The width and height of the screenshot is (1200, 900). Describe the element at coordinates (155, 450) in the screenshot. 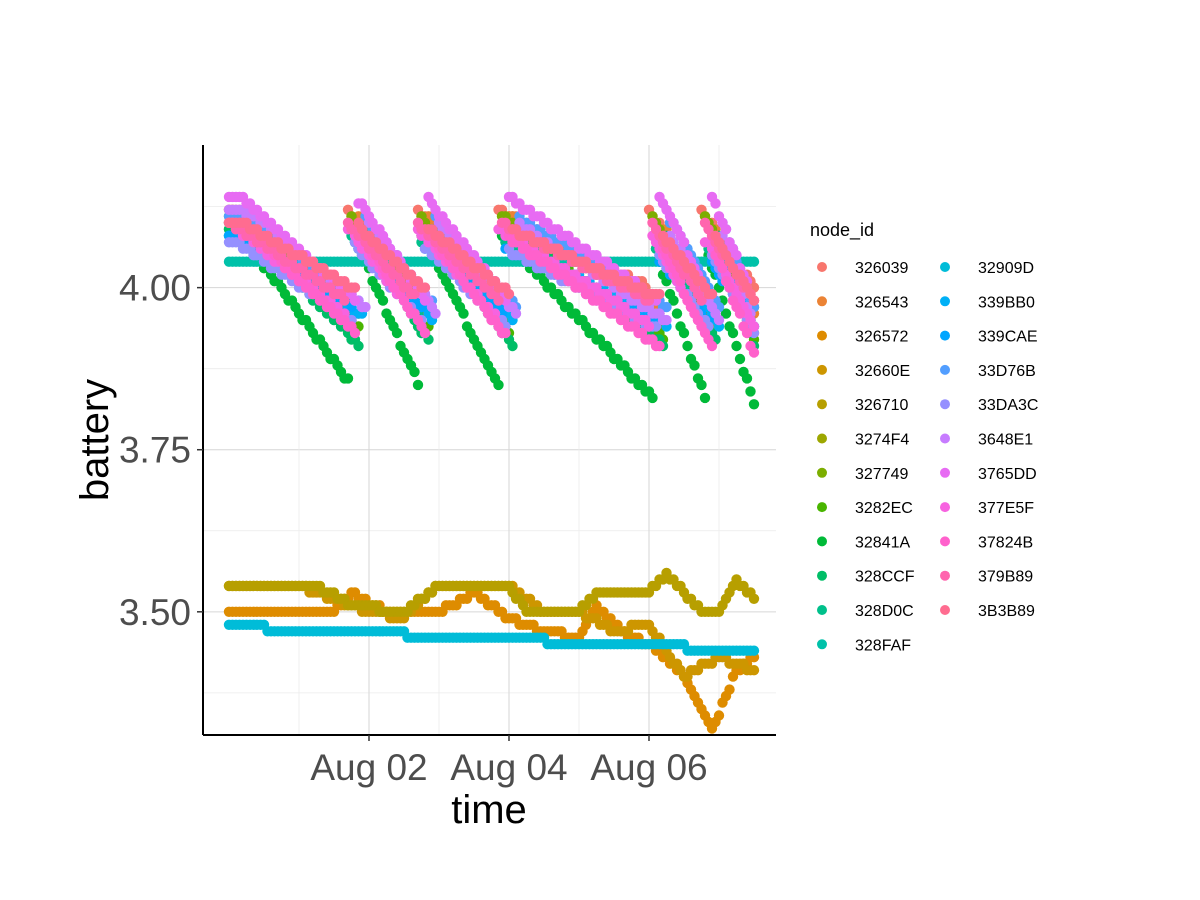

I see `y-tick-label: 3.75` at that location.